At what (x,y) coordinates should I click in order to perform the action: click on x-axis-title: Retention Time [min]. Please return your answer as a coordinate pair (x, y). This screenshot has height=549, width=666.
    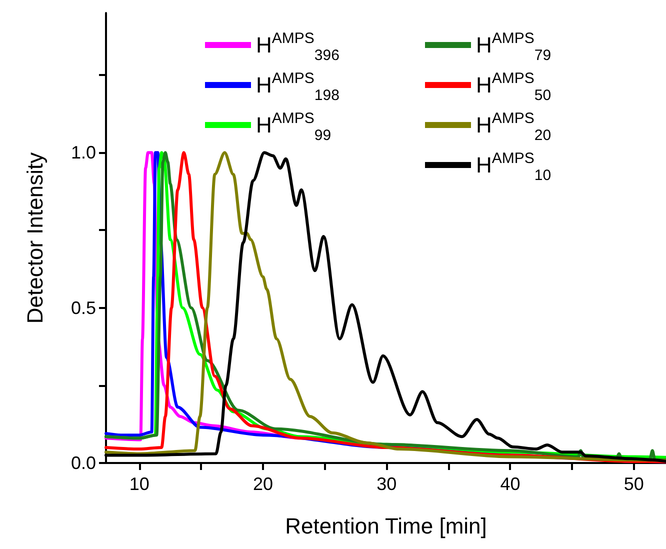
    Looking at the image, I should click on (386, 526).